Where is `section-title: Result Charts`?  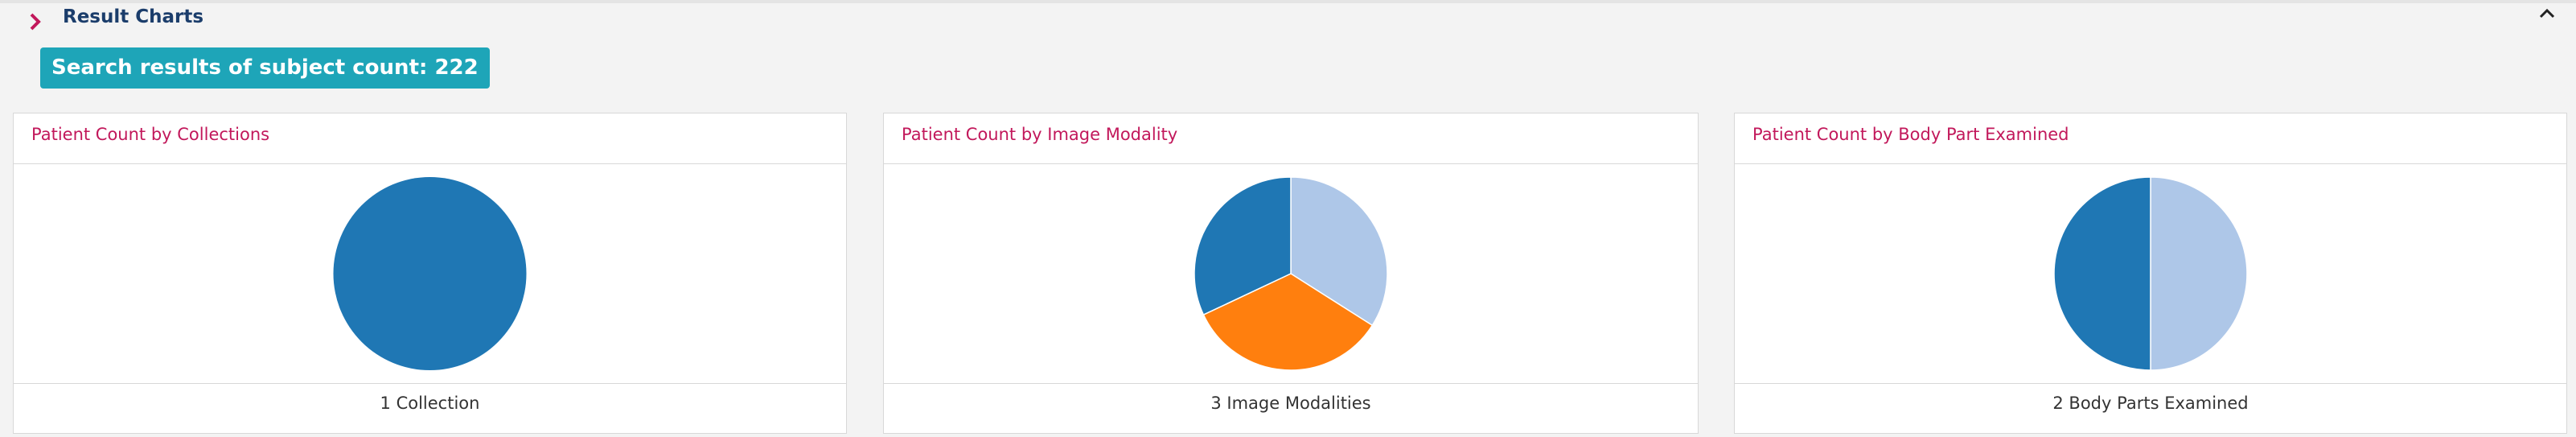
section-title: Result Charts is located at coordinates (133, 17).